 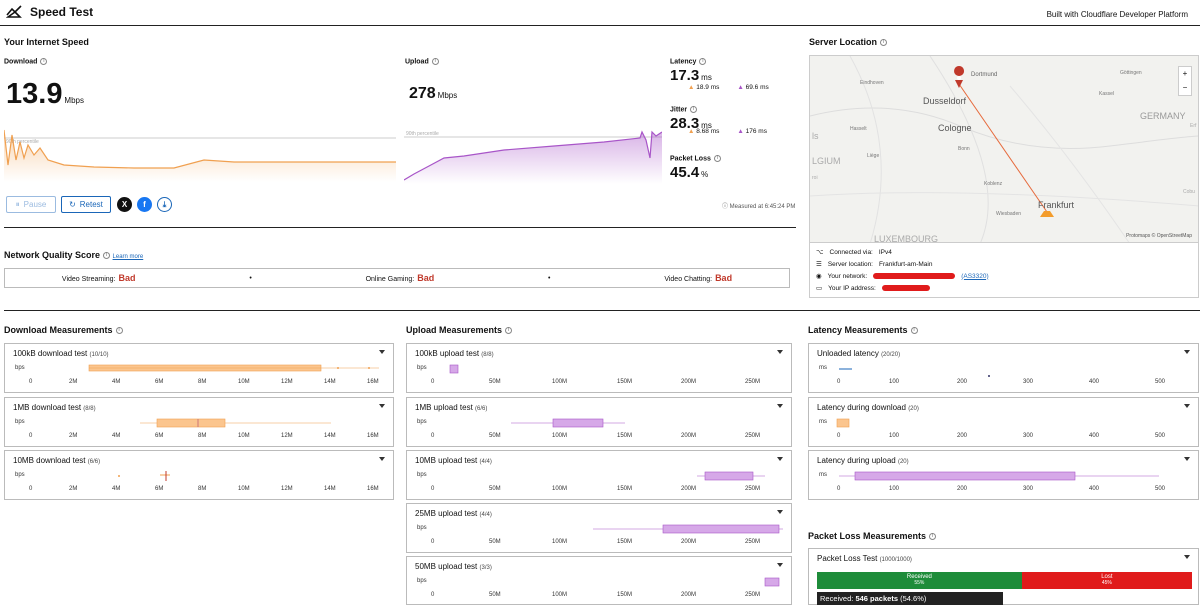 What do you see at coordinates (959, 77) in the screenshot?
I see `location-pin-icon` at bounding box center [959, 77].